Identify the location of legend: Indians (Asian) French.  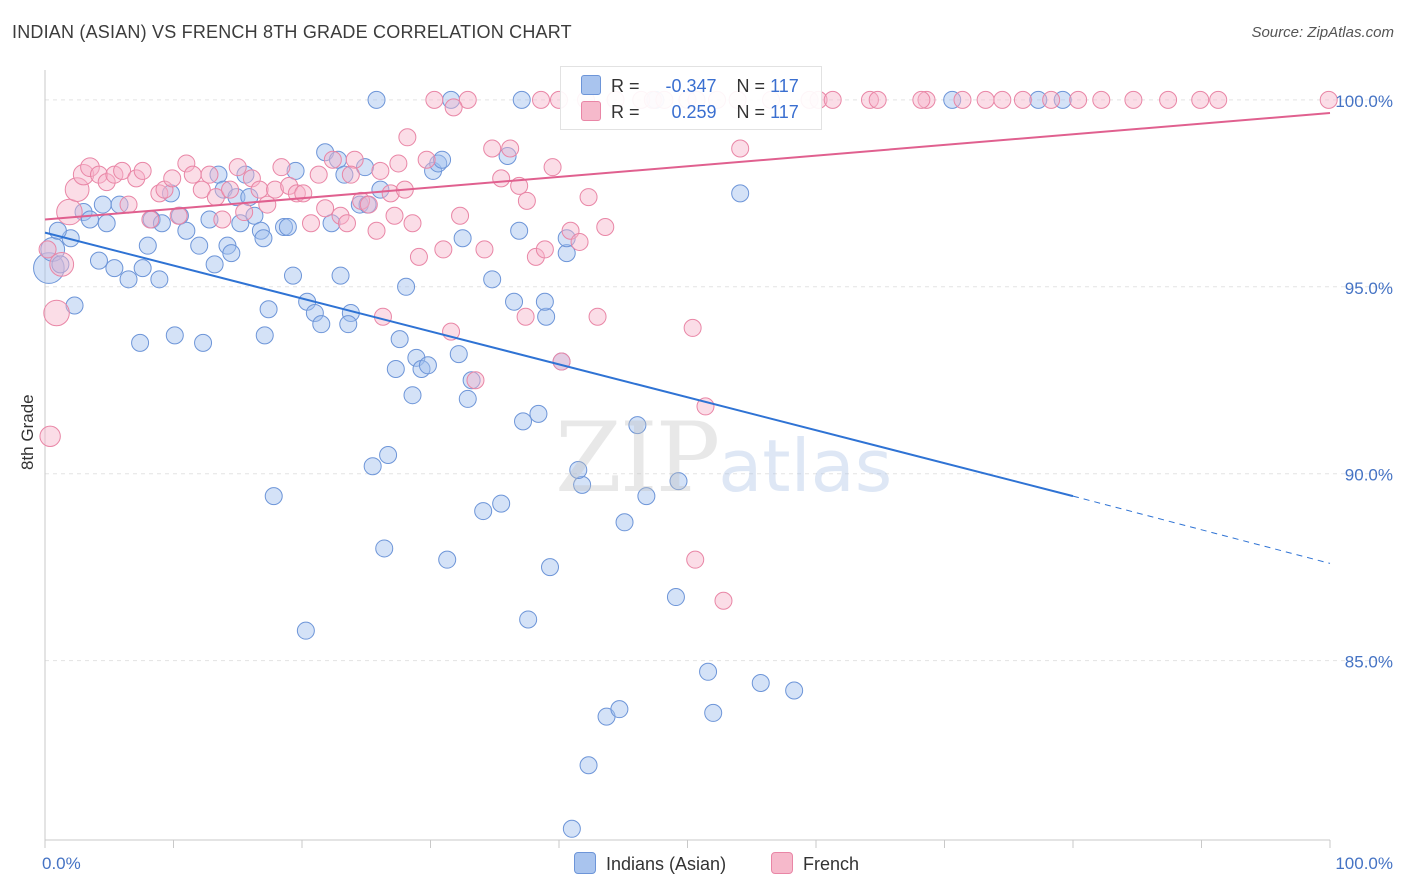
(703, 865).